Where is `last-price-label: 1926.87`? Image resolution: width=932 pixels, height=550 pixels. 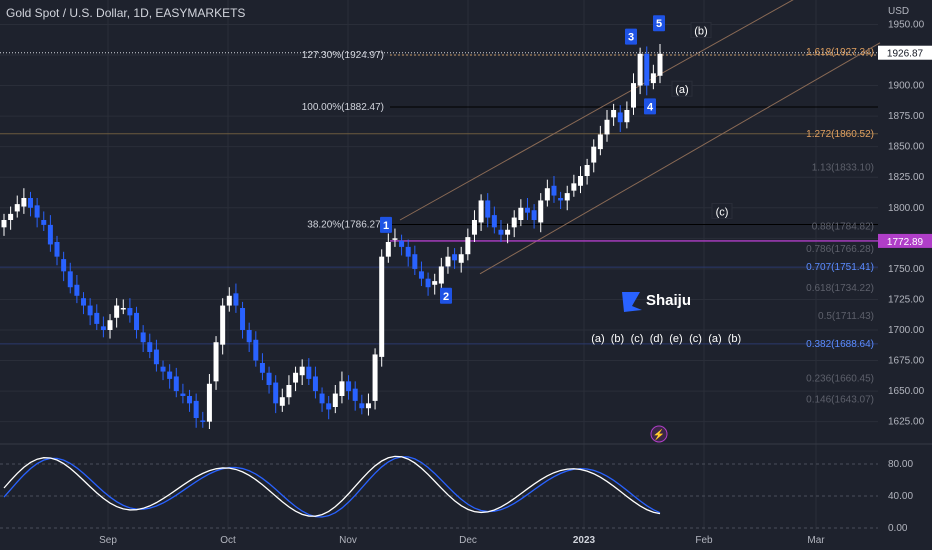 last-price-label: 1926.87 is located at coordinates (905, 54).